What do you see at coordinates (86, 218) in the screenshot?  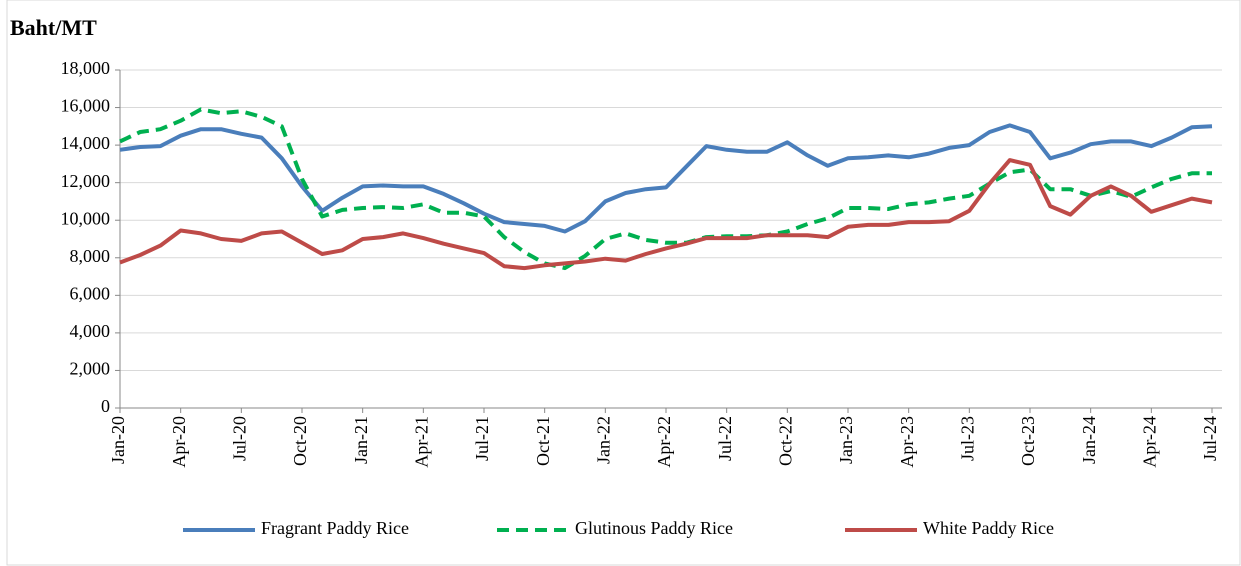 I see `y-tick-label: 10,000` at bounding box center [86, 218].